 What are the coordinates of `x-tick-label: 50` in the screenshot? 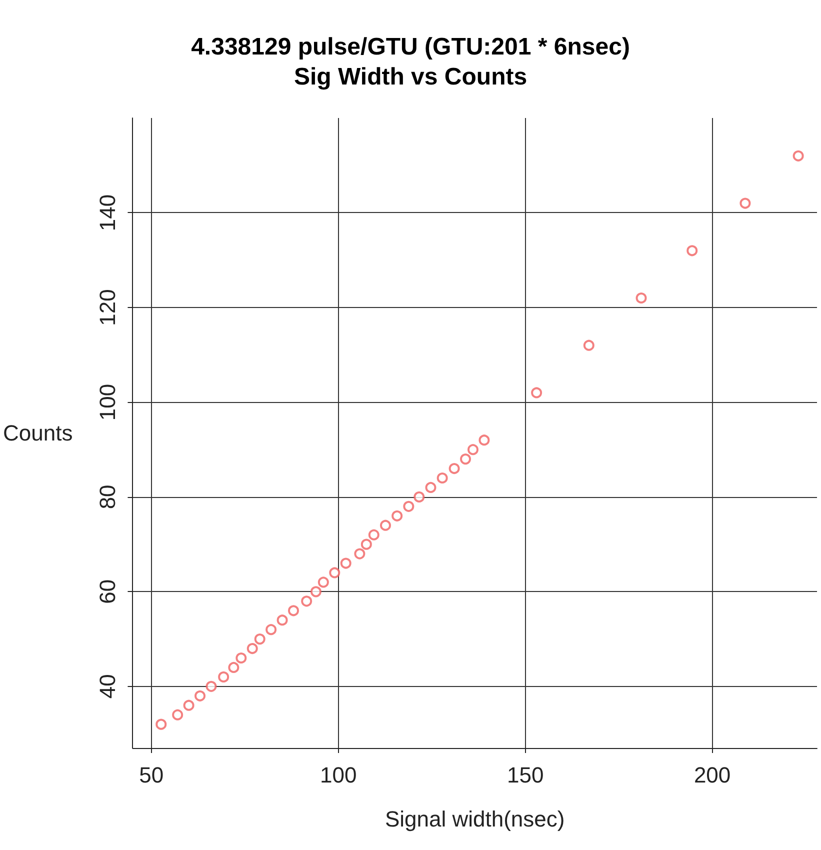 It's located at (151, 775).